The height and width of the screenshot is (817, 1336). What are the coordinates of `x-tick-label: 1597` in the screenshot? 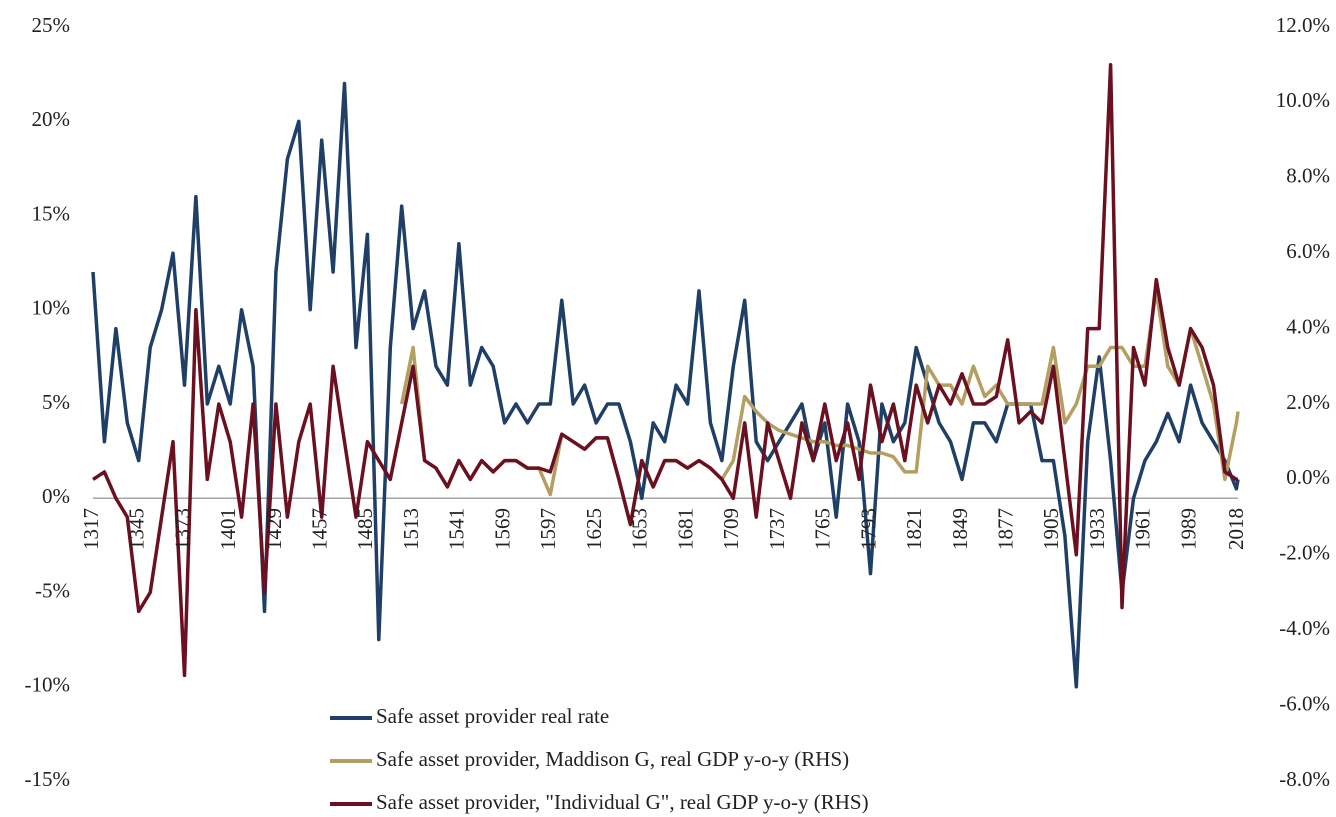 It's located at (548, 529).